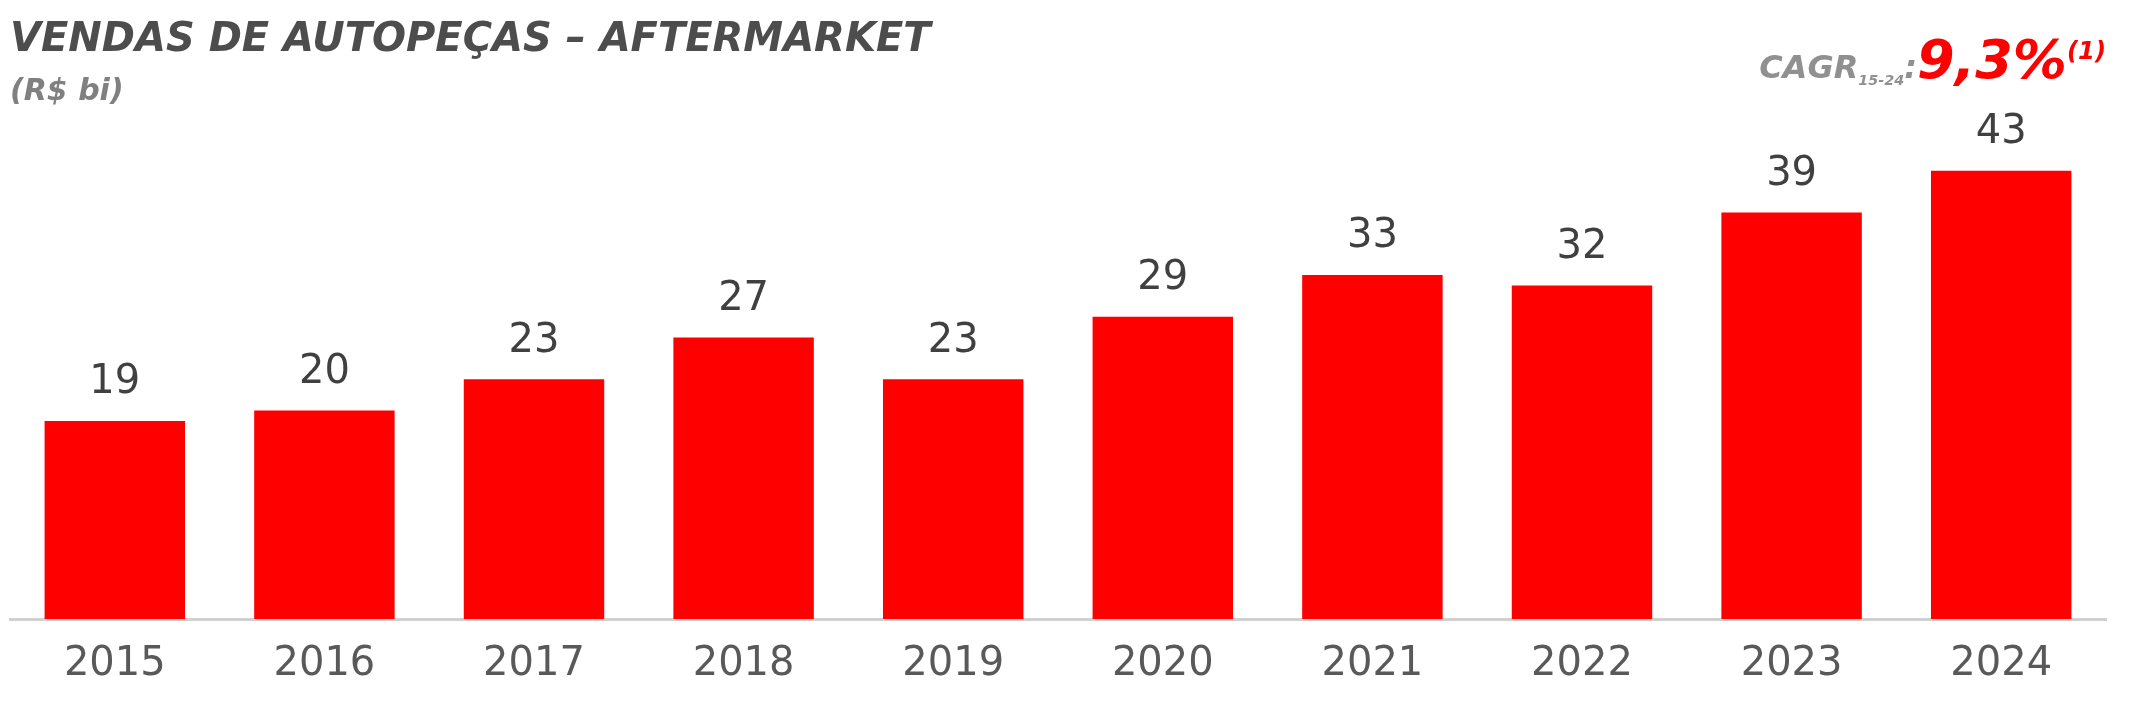 This screenshot has height=721, width=2146. What do you see at coordinates (67, 89) in the screenshot?
I see `chart-subtitle: (R$ bi)` at bounding box center [67, 89].